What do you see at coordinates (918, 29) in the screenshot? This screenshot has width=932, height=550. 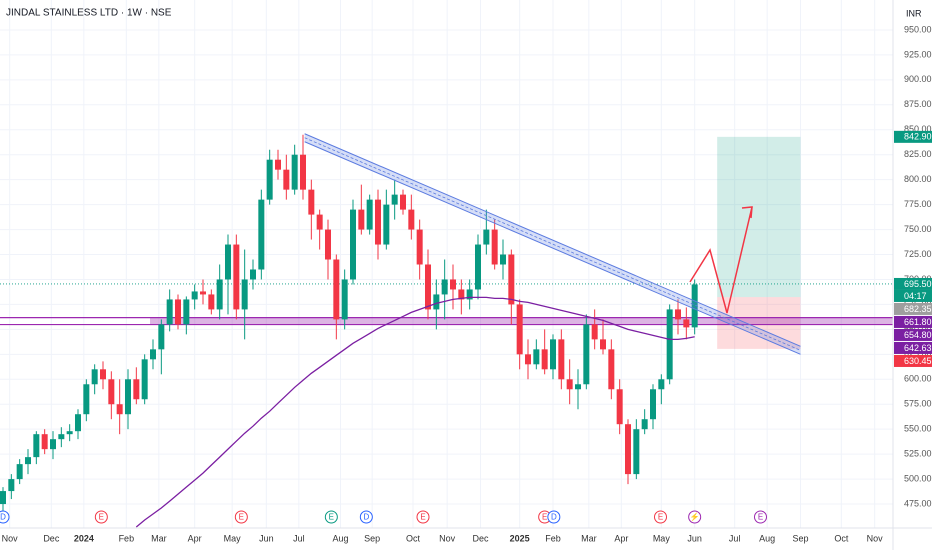 I see `y-tick-label: 950.00` at bounding box center [918, 29].